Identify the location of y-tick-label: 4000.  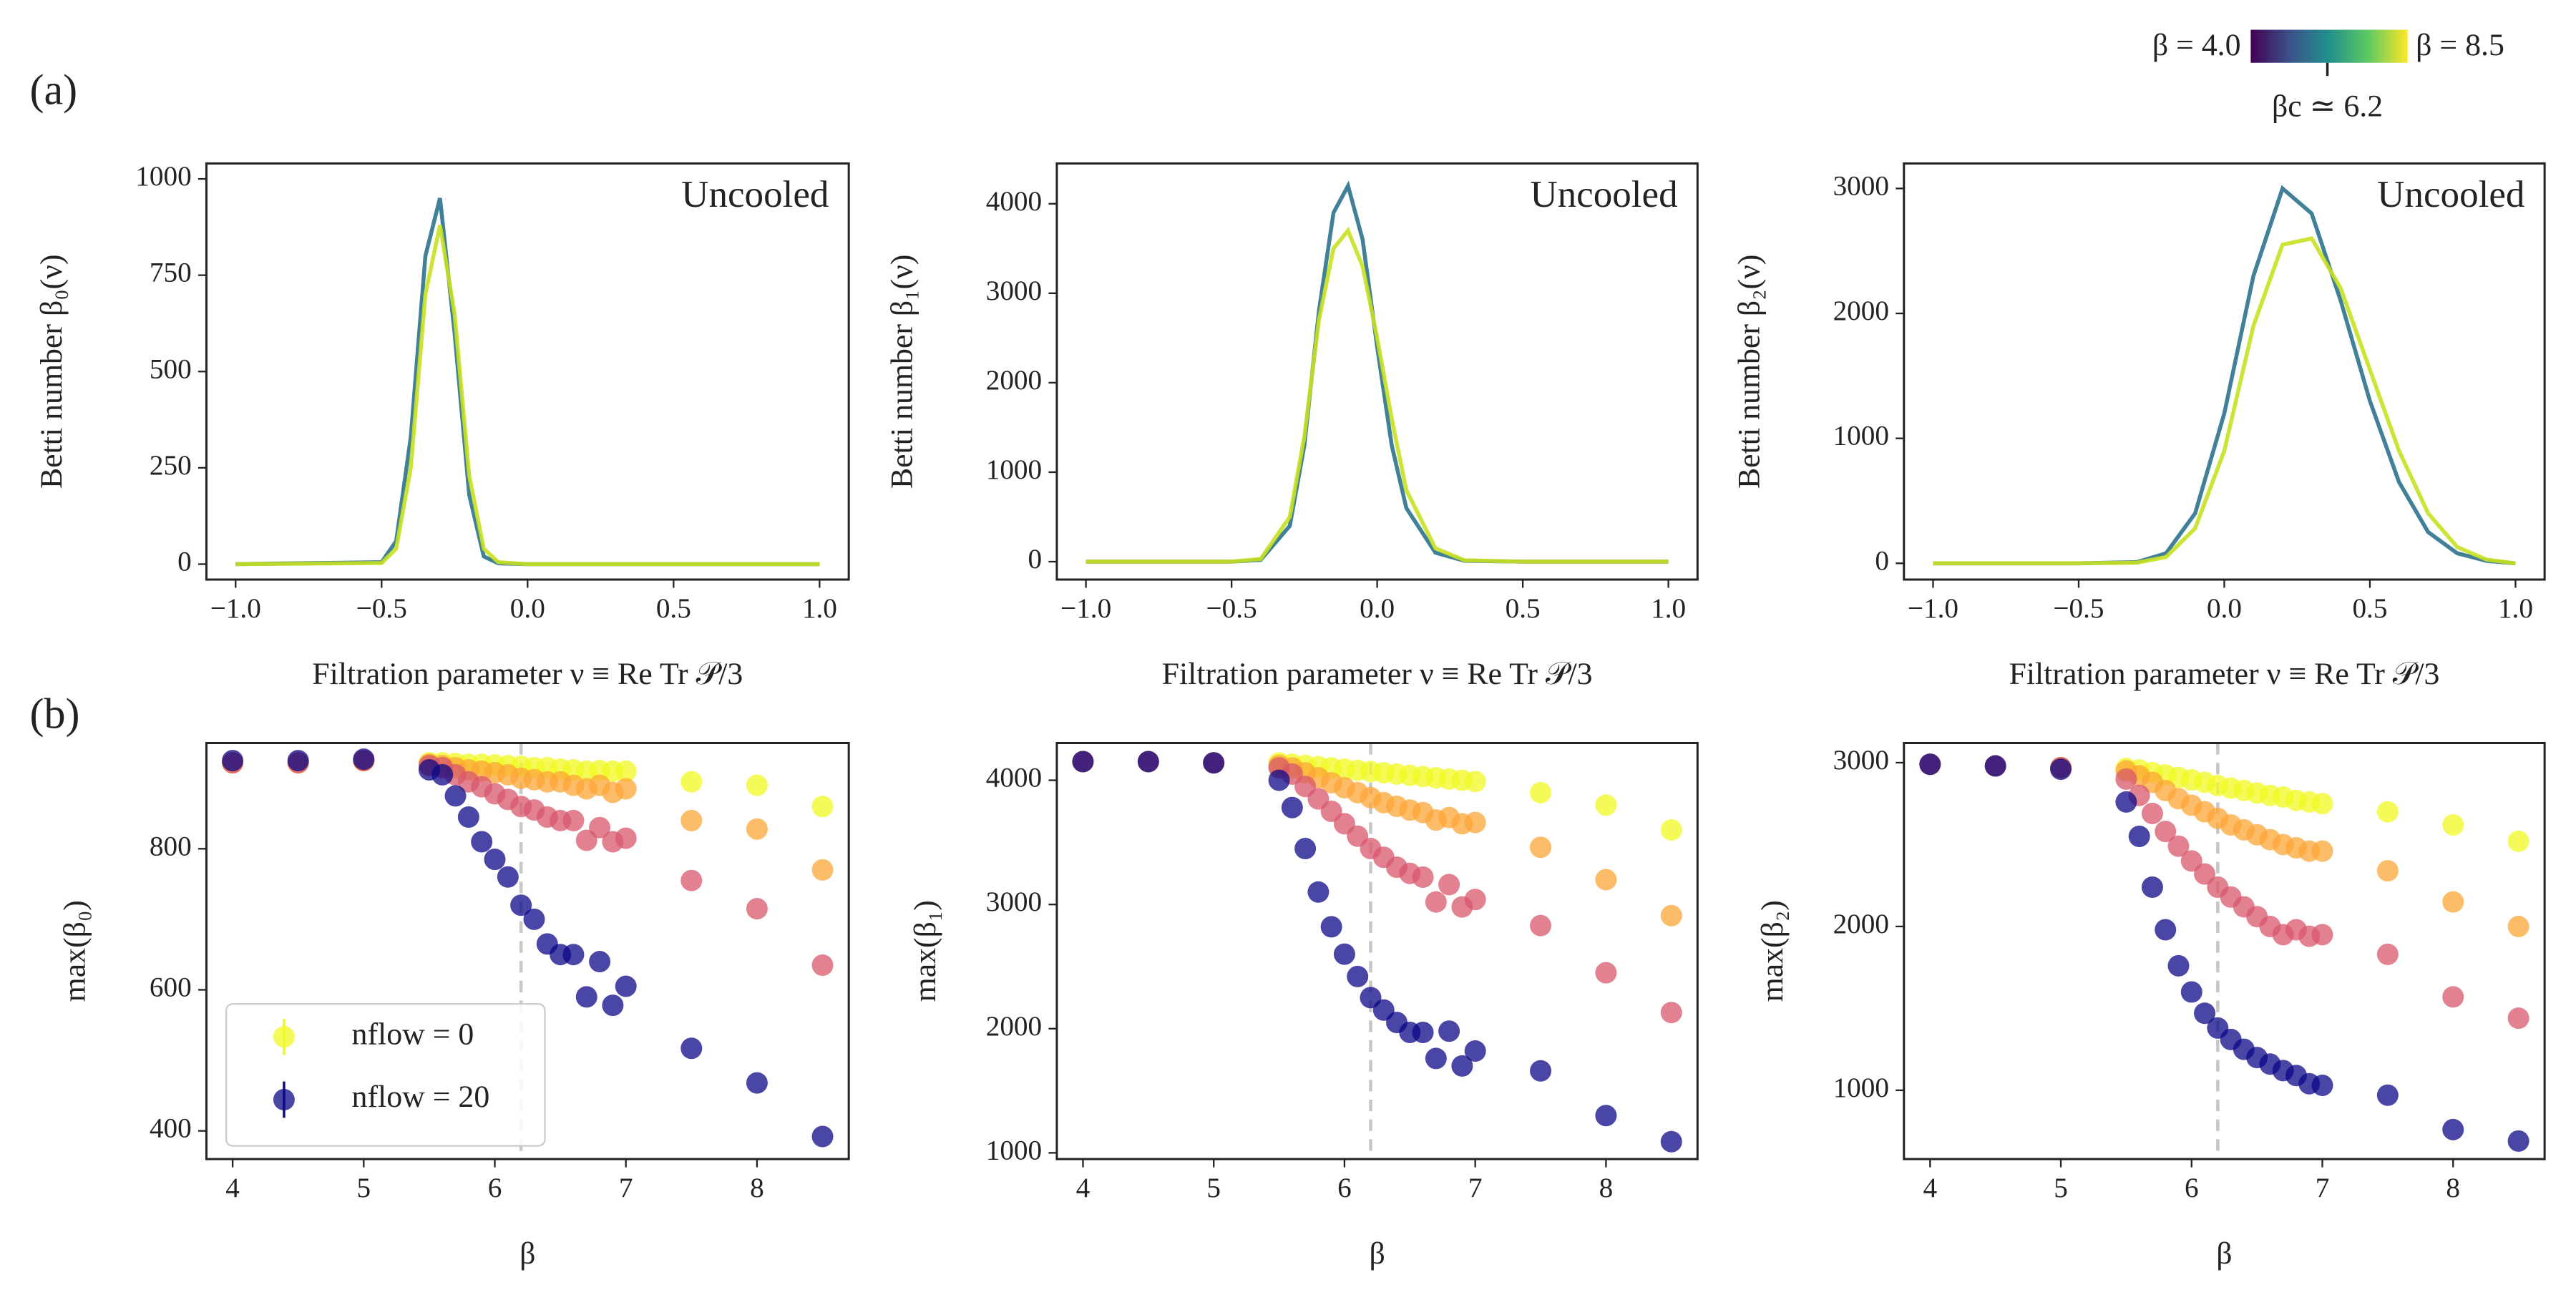
(1014, 778).